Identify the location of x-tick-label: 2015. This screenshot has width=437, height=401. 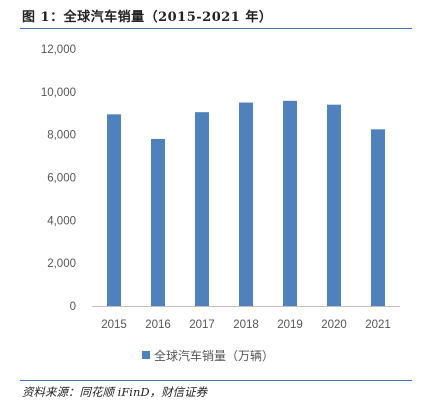
(114, 325).